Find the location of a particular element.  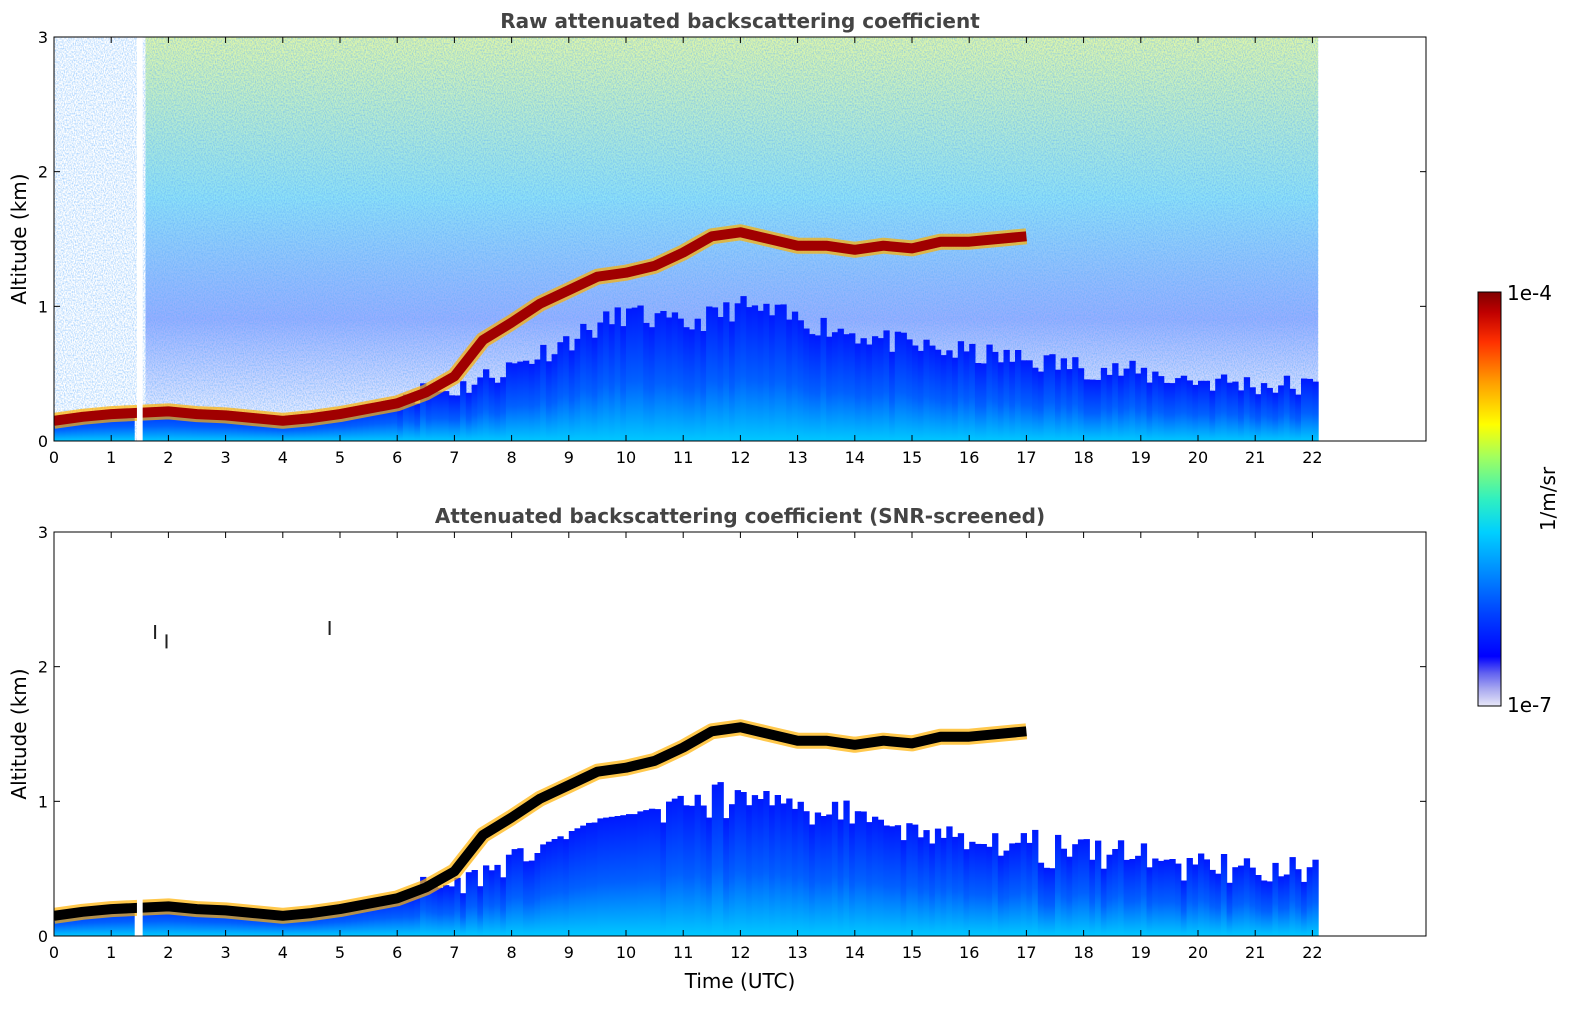

x-tick-label: 20 is located at coordinates (1198, 952).